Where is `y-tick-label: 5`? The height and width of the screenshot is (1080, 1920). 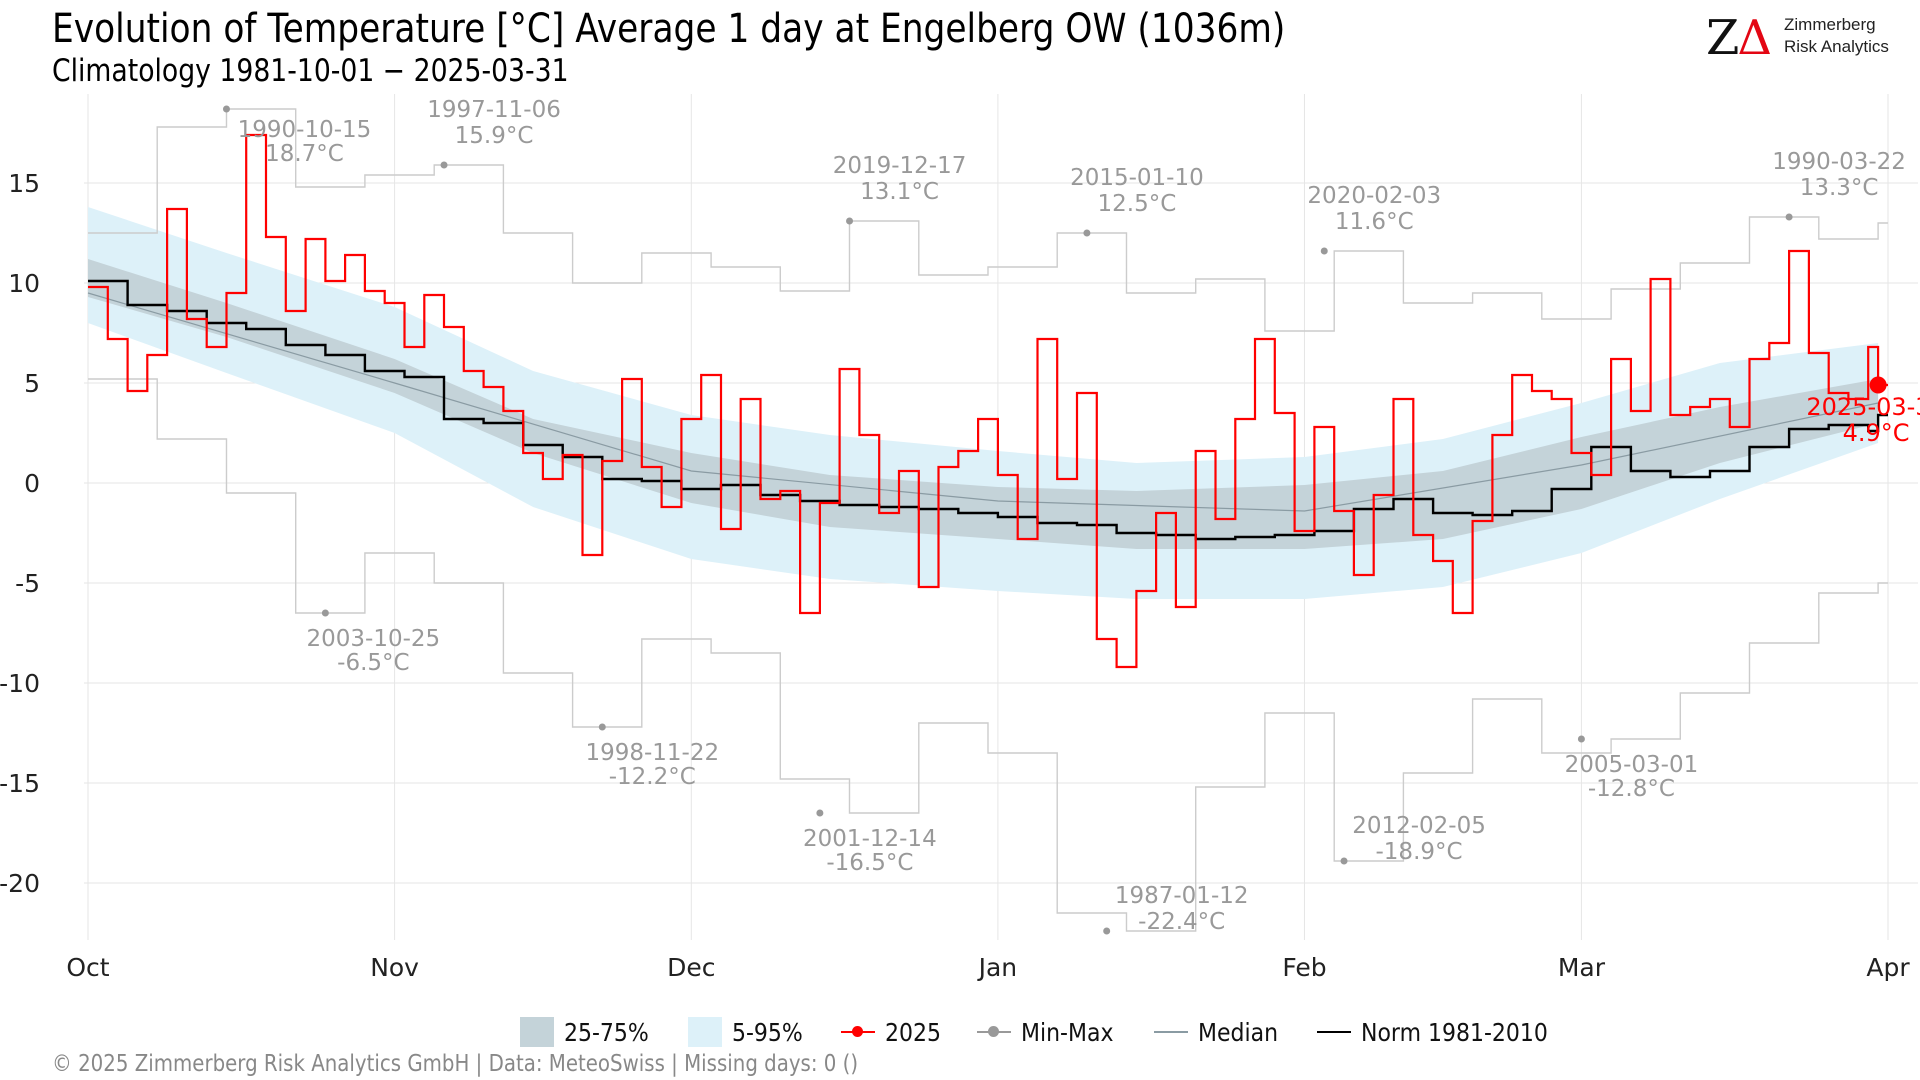
y-tick-label: 5 is located at coordinates (32, 383).